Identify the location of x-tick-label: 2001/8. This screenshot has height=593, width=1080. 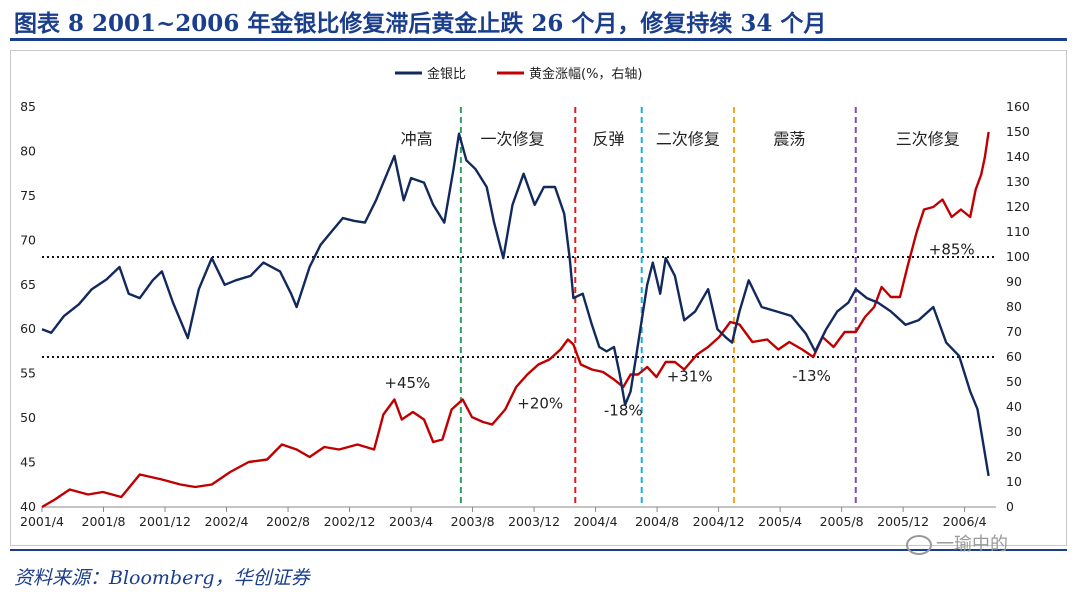
(104, 521).